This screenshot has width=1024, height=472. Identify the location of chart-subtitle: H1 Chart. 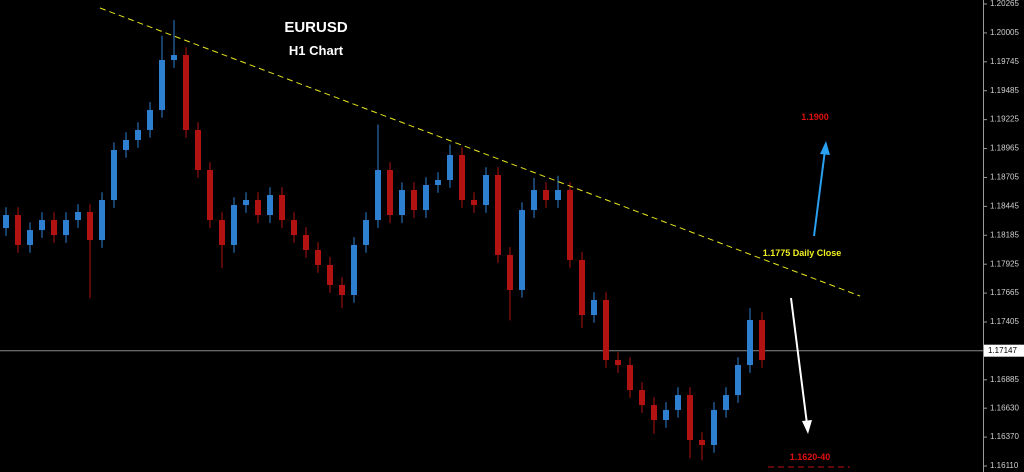
(316, 50).